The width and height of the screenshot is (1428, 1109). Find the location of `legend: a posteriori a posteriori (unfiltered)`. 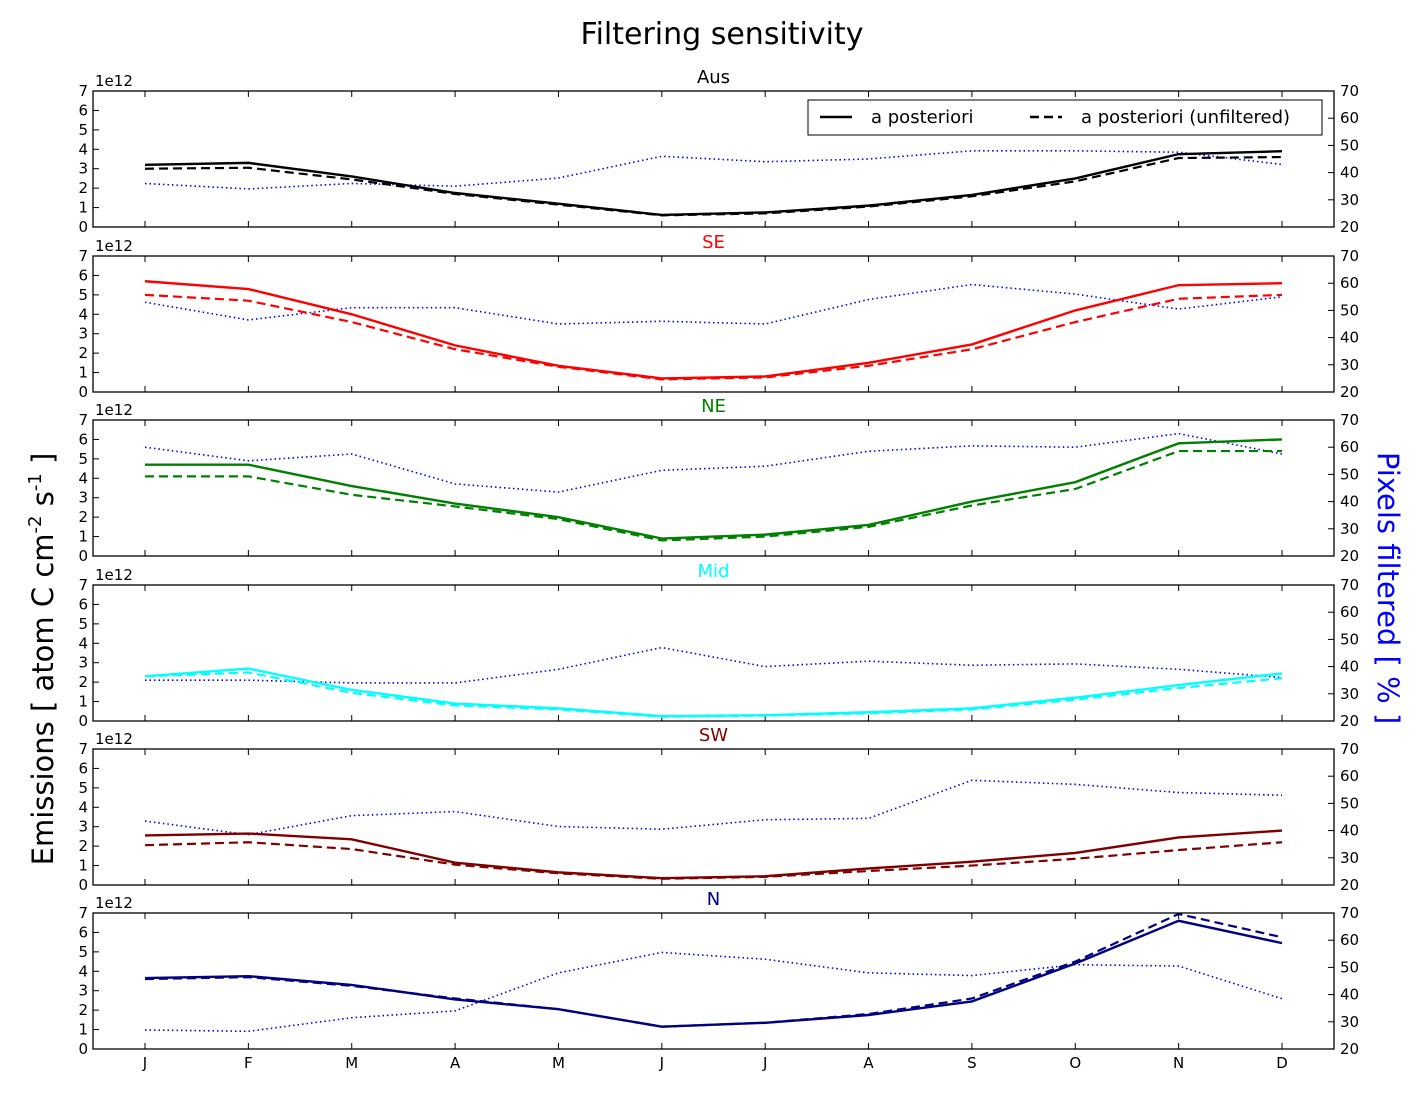

legend: a posteriori a posteriori (unfiltered) is located at coordinates (1065, 117).